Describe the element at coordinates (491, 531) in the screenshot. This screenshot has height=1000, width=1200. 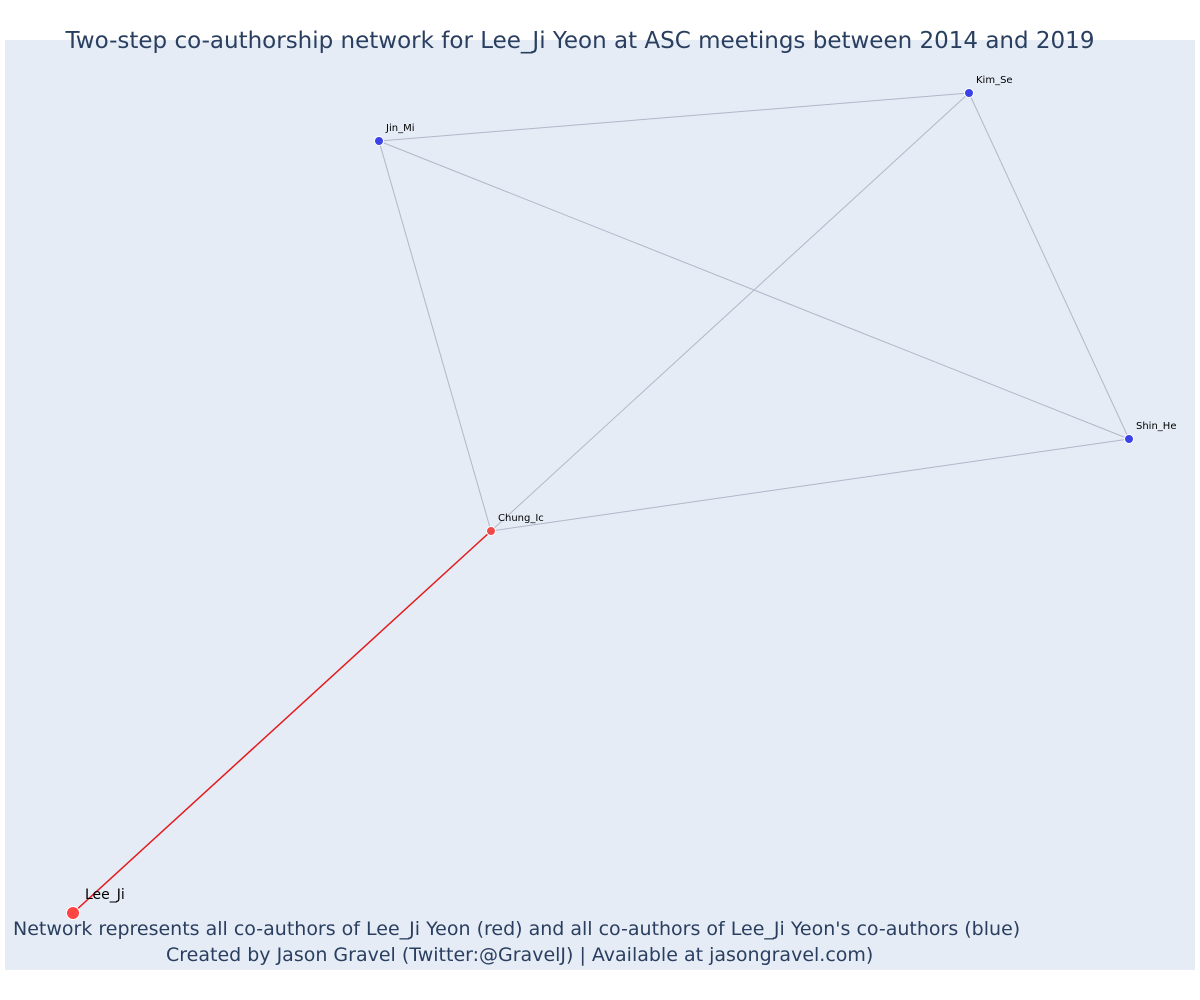
I see `node-Chung_Ic` at that location.